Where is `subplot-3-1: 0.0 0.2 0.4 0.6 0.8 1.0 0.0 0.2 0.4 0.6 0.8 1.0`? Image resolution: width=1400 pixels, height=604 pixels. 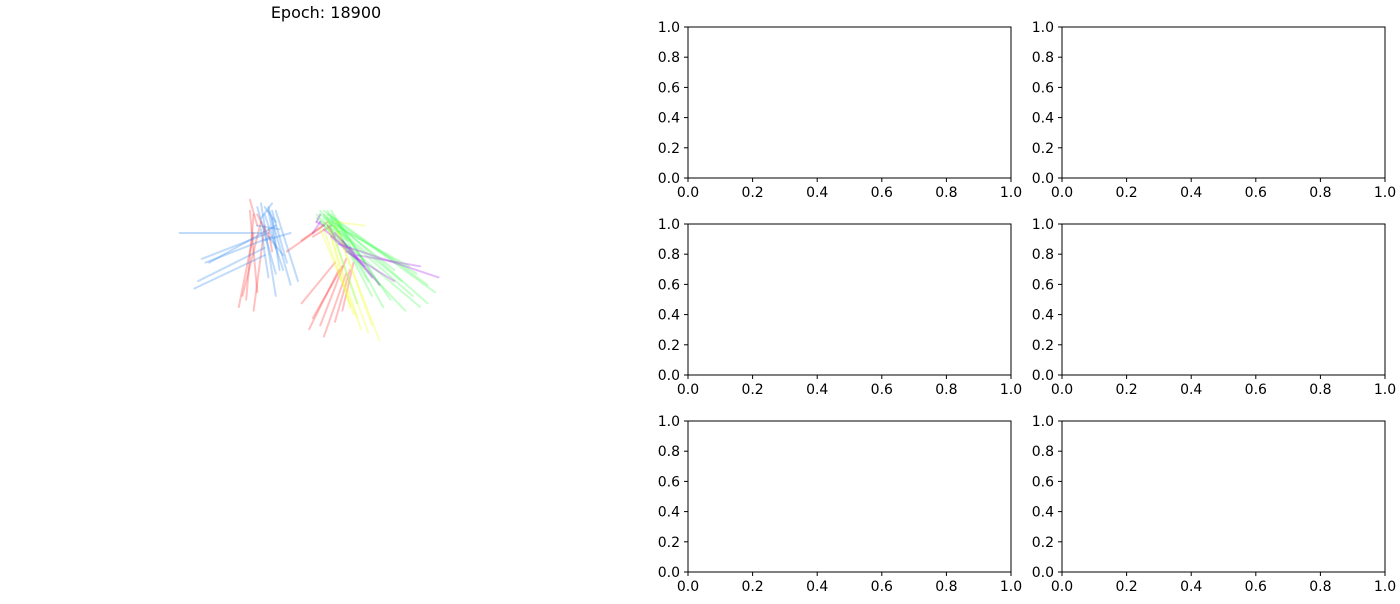 subplot-3-1: 0.0 0.2 0.4 0.6 0.8 1.0 0.0 0.2 0.4 0.6 0.8 1.0 is located at coordinates (840, 504).